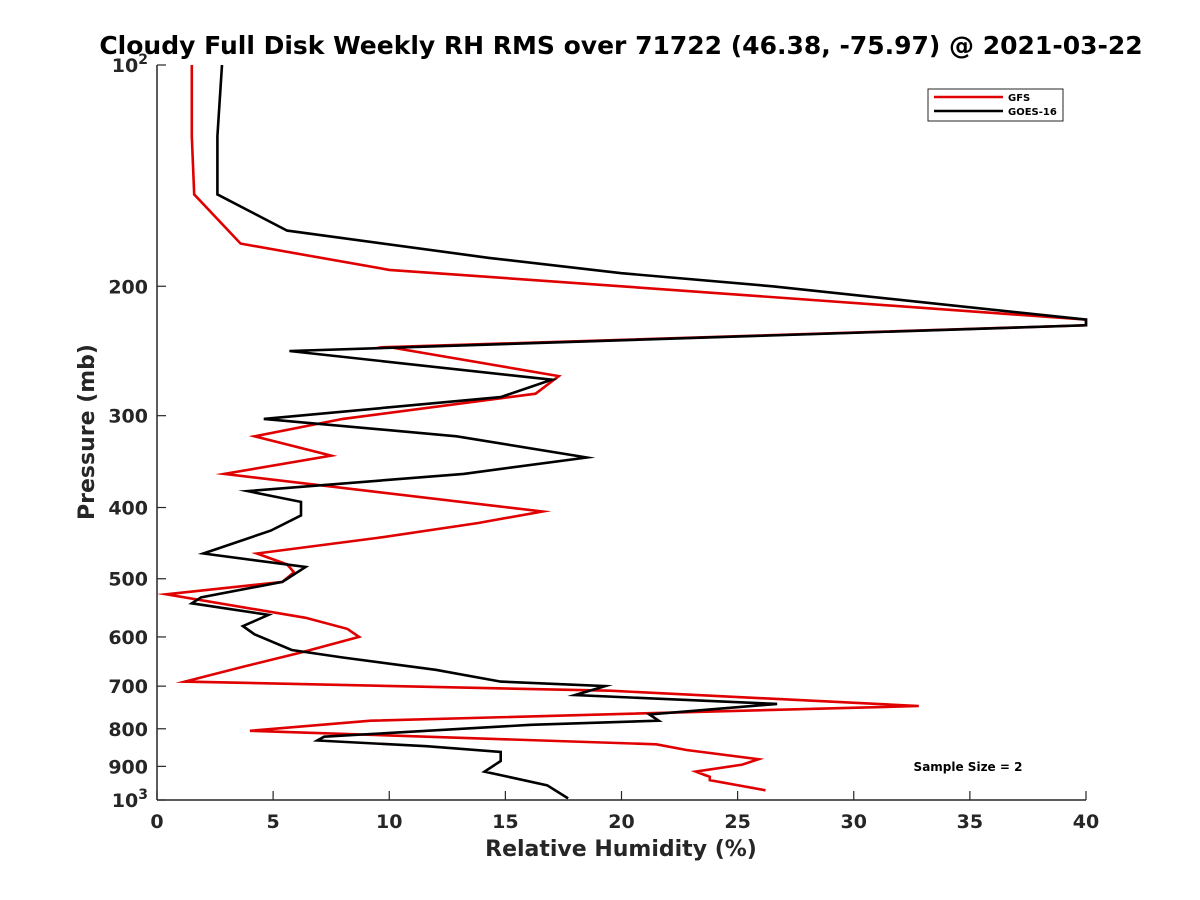 The image size is (1200, 900). I want to click on x-tick-label: 35, so click(970, 822).